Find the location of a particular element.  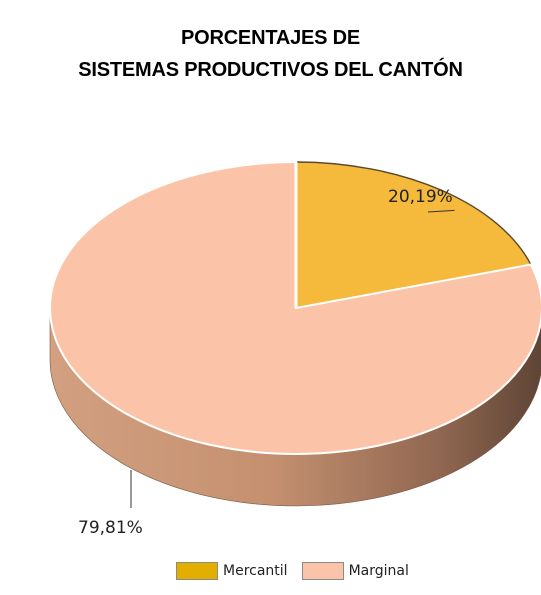

chart-title-line-1: PORCENTAJES DE is located at coordinates (270, 38).